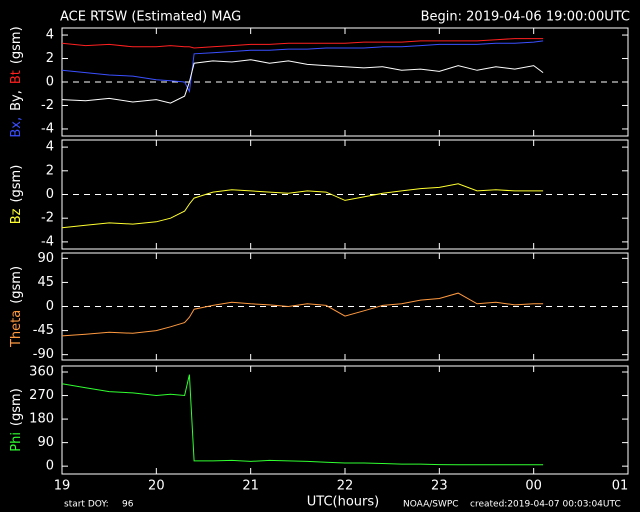 The image size is (640, 512). I want to click on created: created:2019-04-07 00:03:04UTC, so click(545, 505).